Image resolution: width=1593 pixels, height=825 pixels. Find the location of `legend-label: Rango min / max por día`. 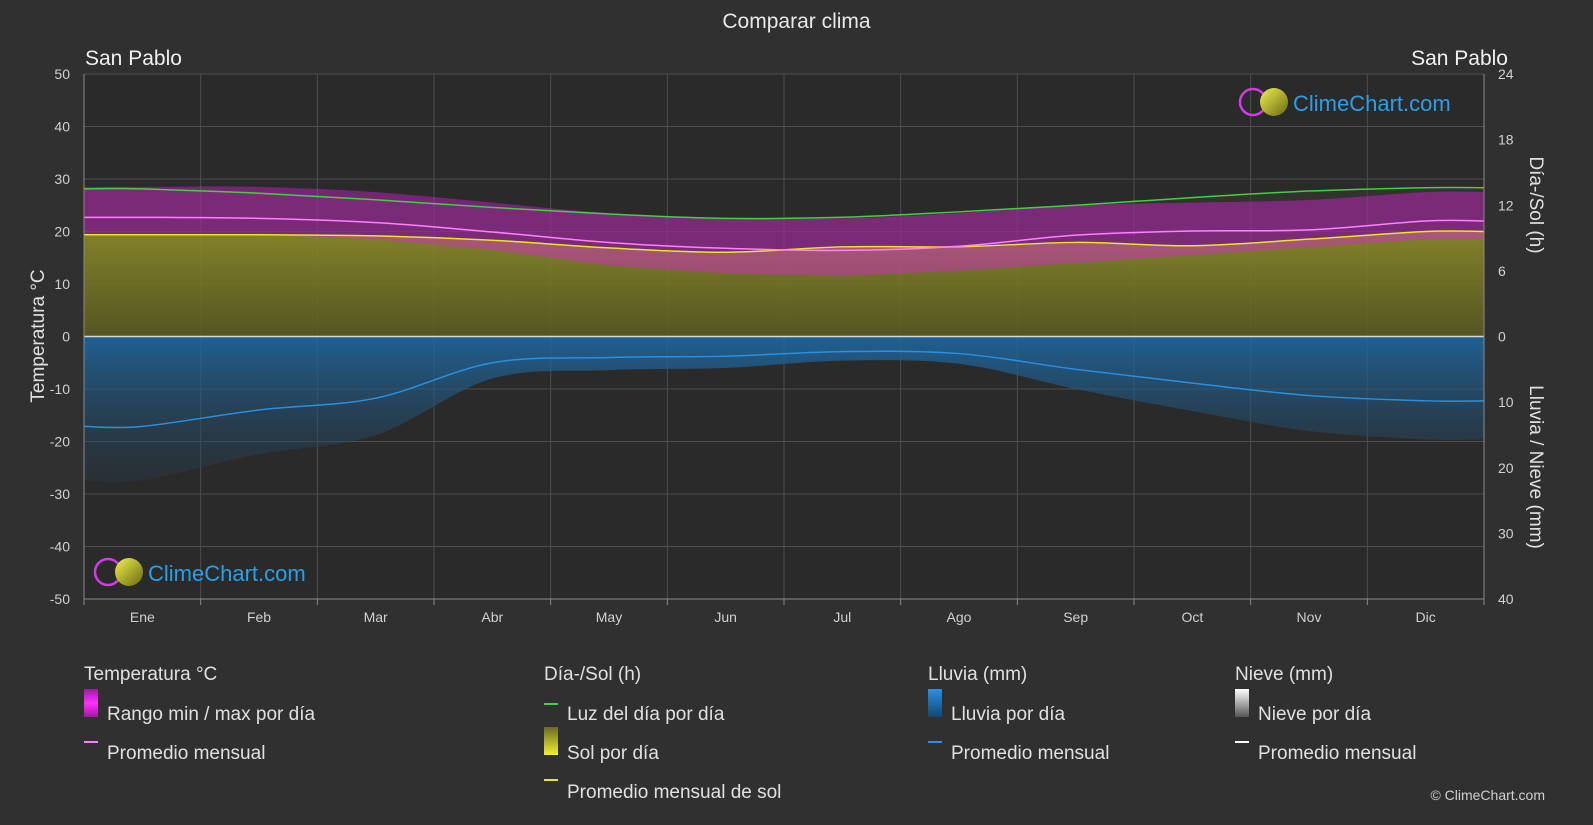

legend-label: Rango min / max por día is located at coordinates (211, 714).